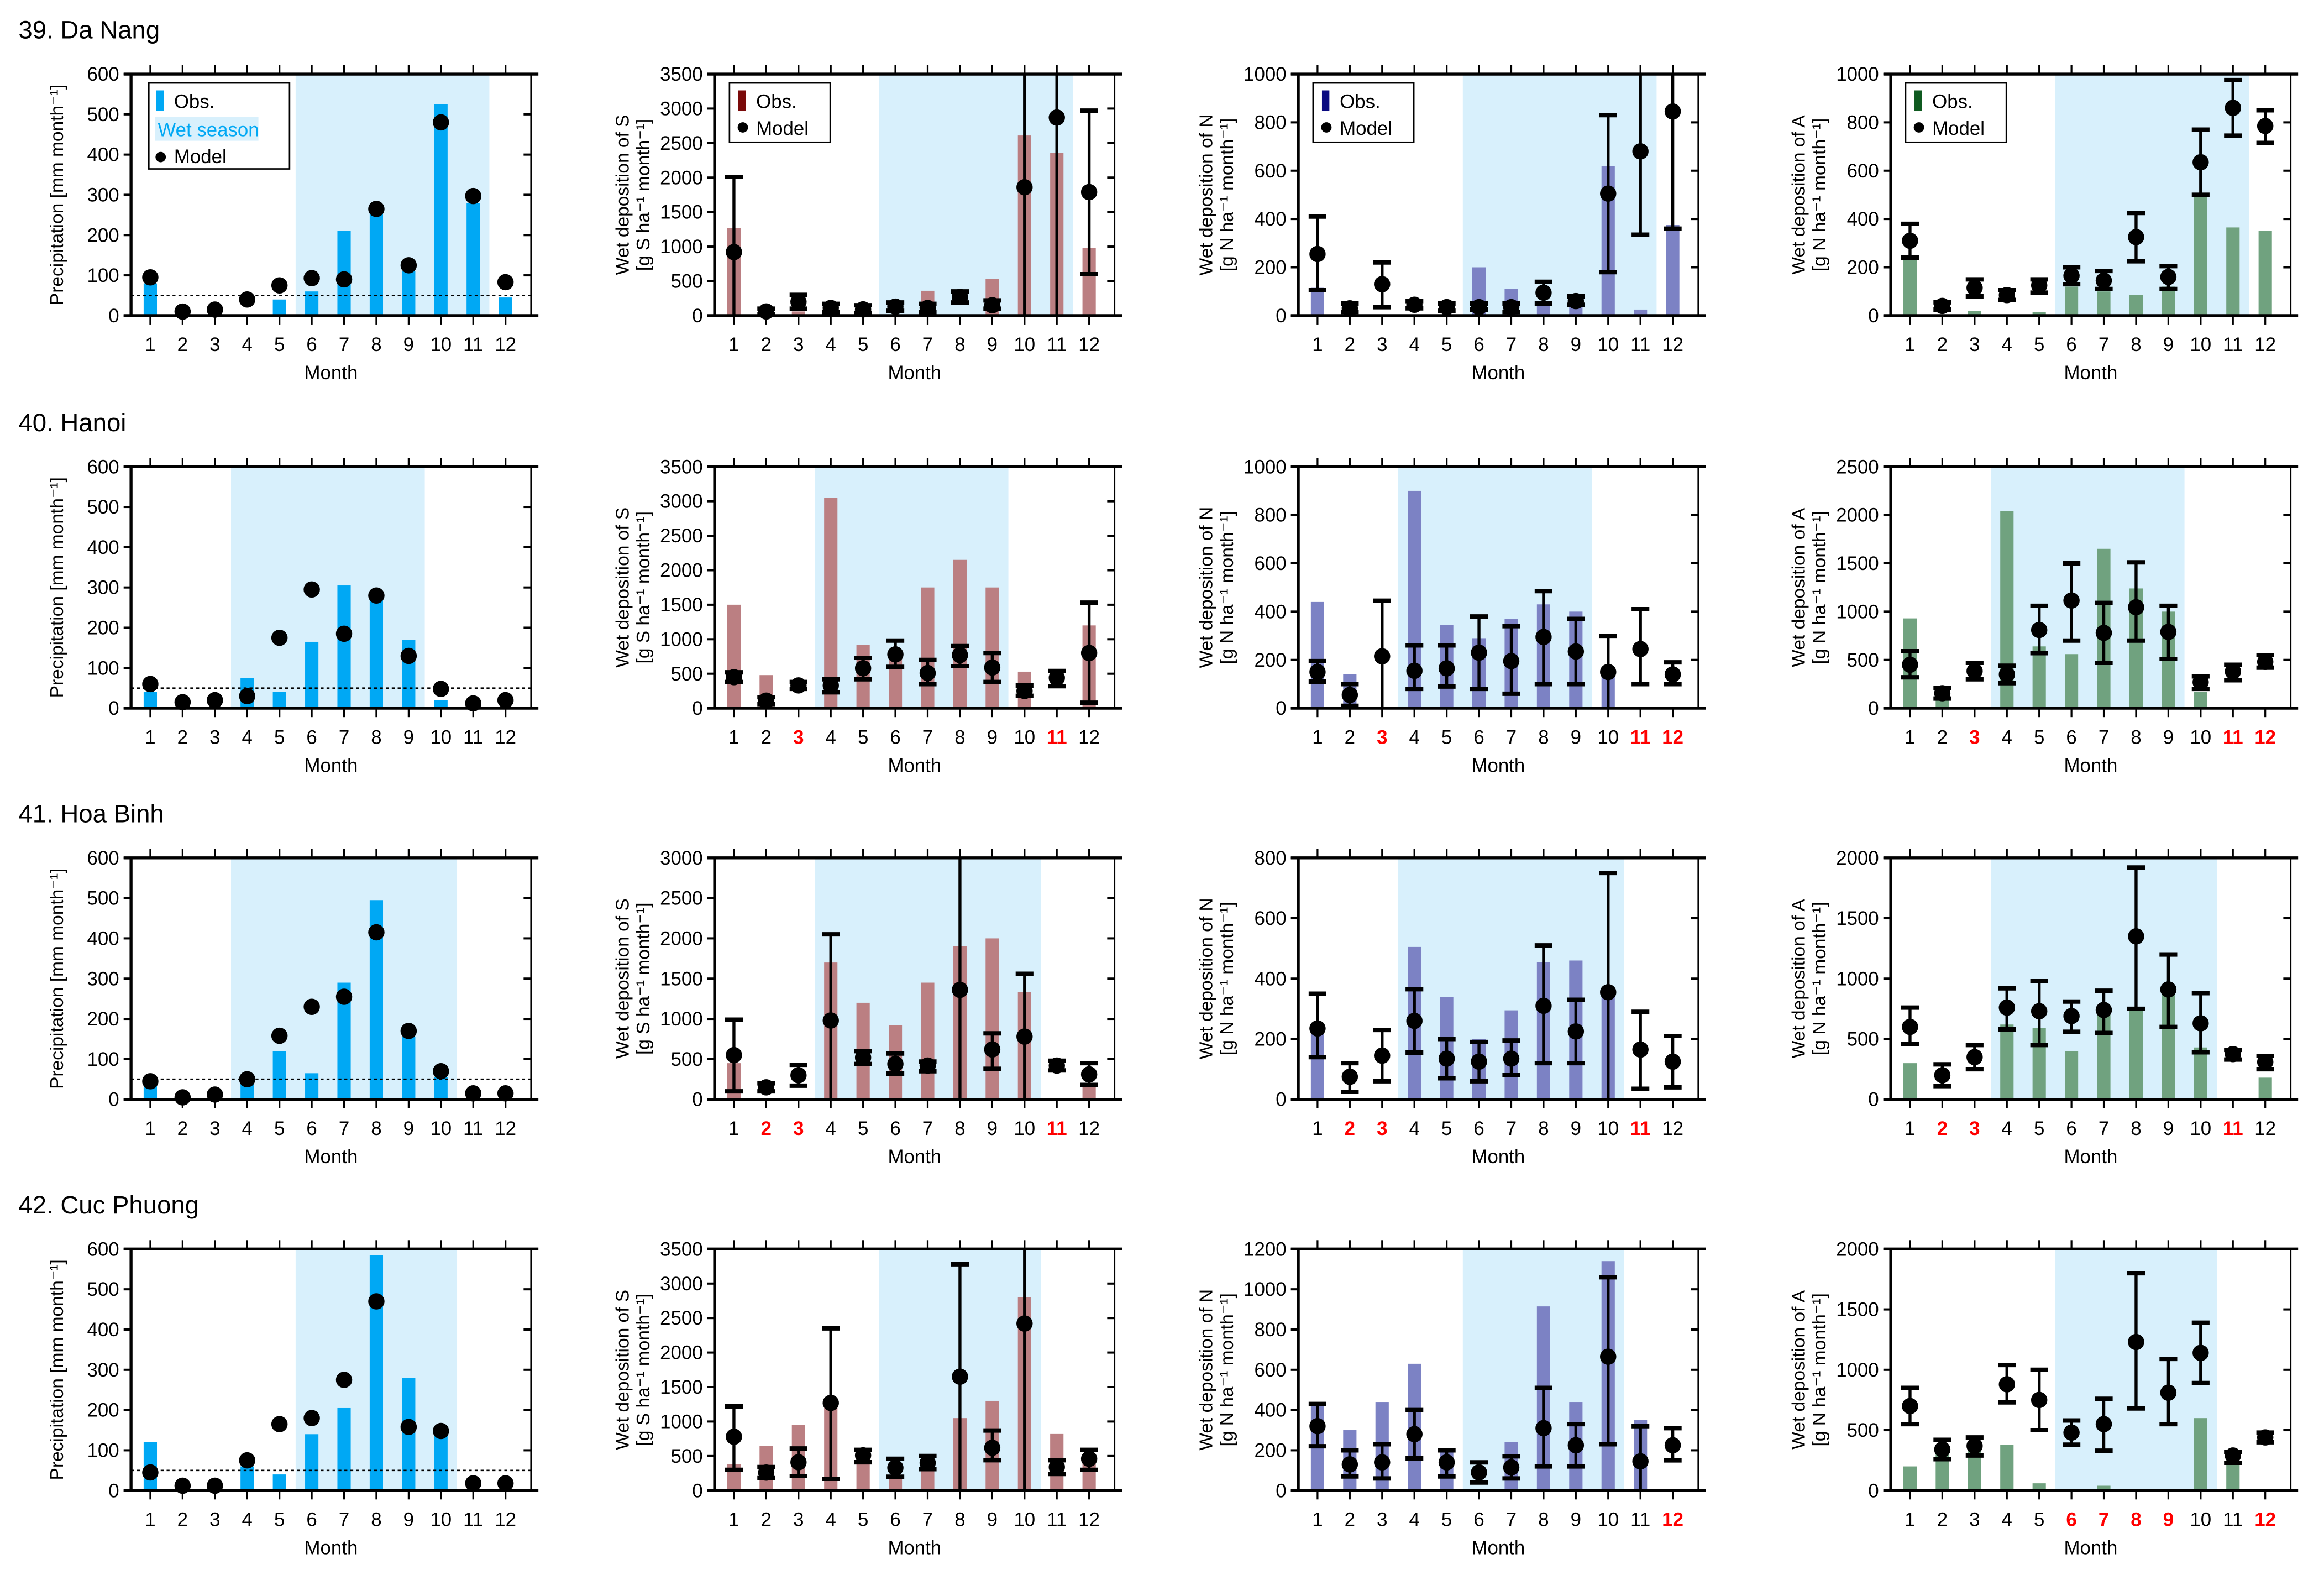 This screenshot has width=2324, height=1575. I want to click on y-tick-label: 400, so click(1863, 219).